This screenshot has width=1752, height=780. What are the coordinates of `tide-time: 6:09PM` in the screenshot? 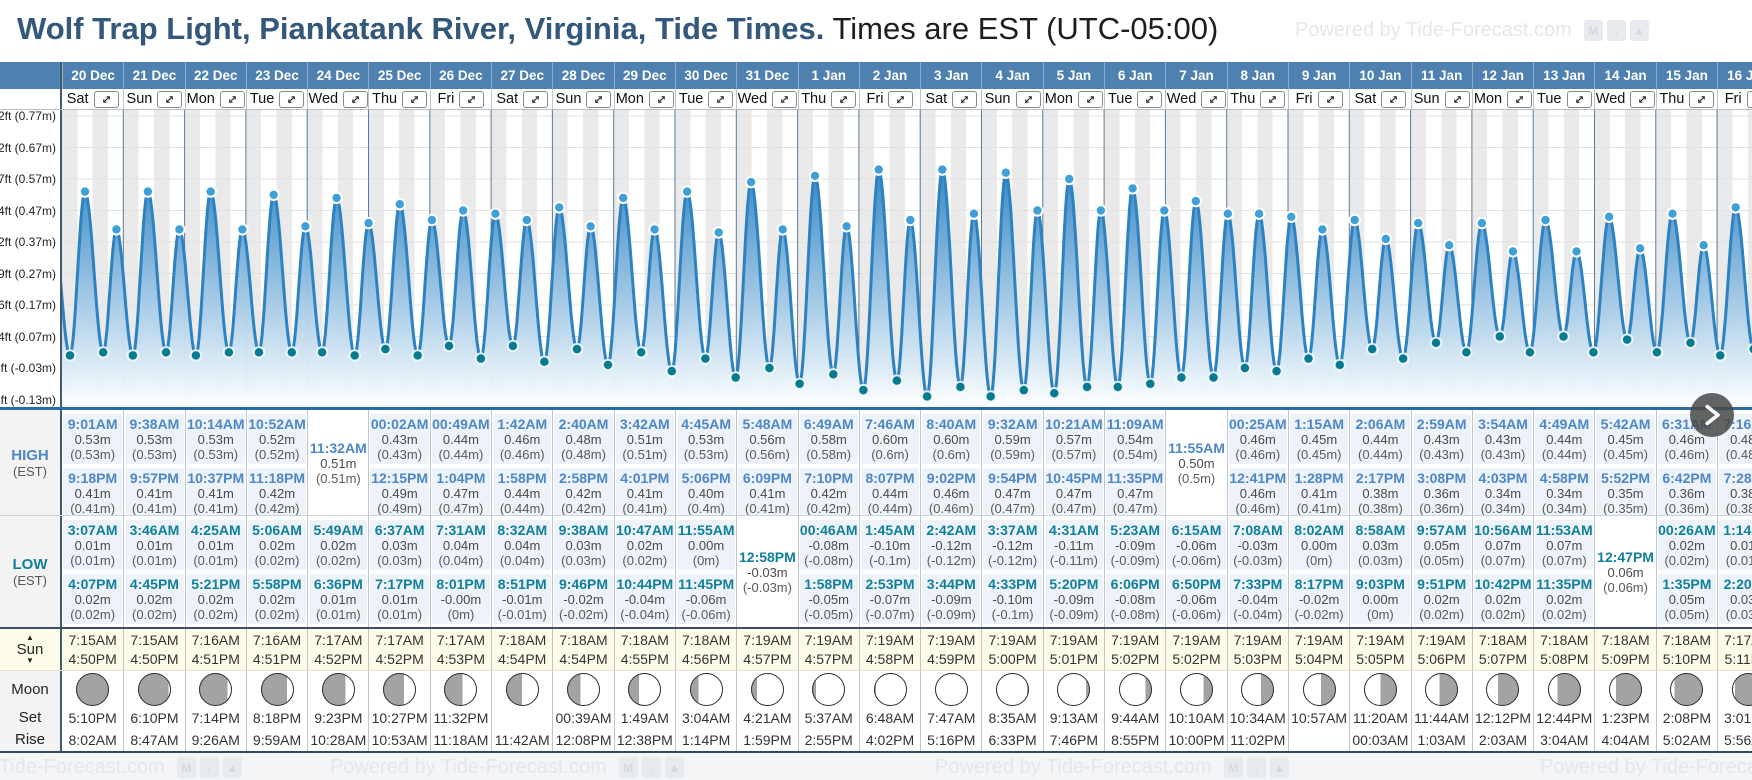 It's located at (767, 478).